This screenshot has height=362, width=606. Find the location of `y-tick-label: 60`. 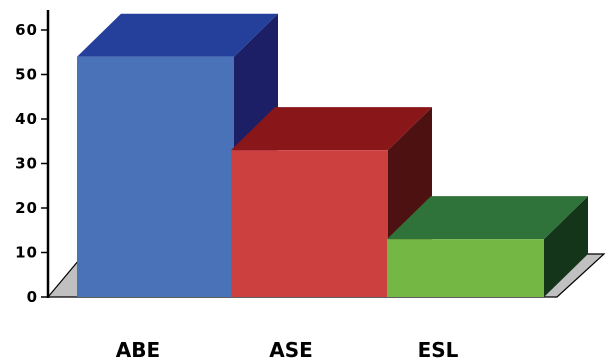

y-tick-label: 60 is located at coordinates (26, 30).